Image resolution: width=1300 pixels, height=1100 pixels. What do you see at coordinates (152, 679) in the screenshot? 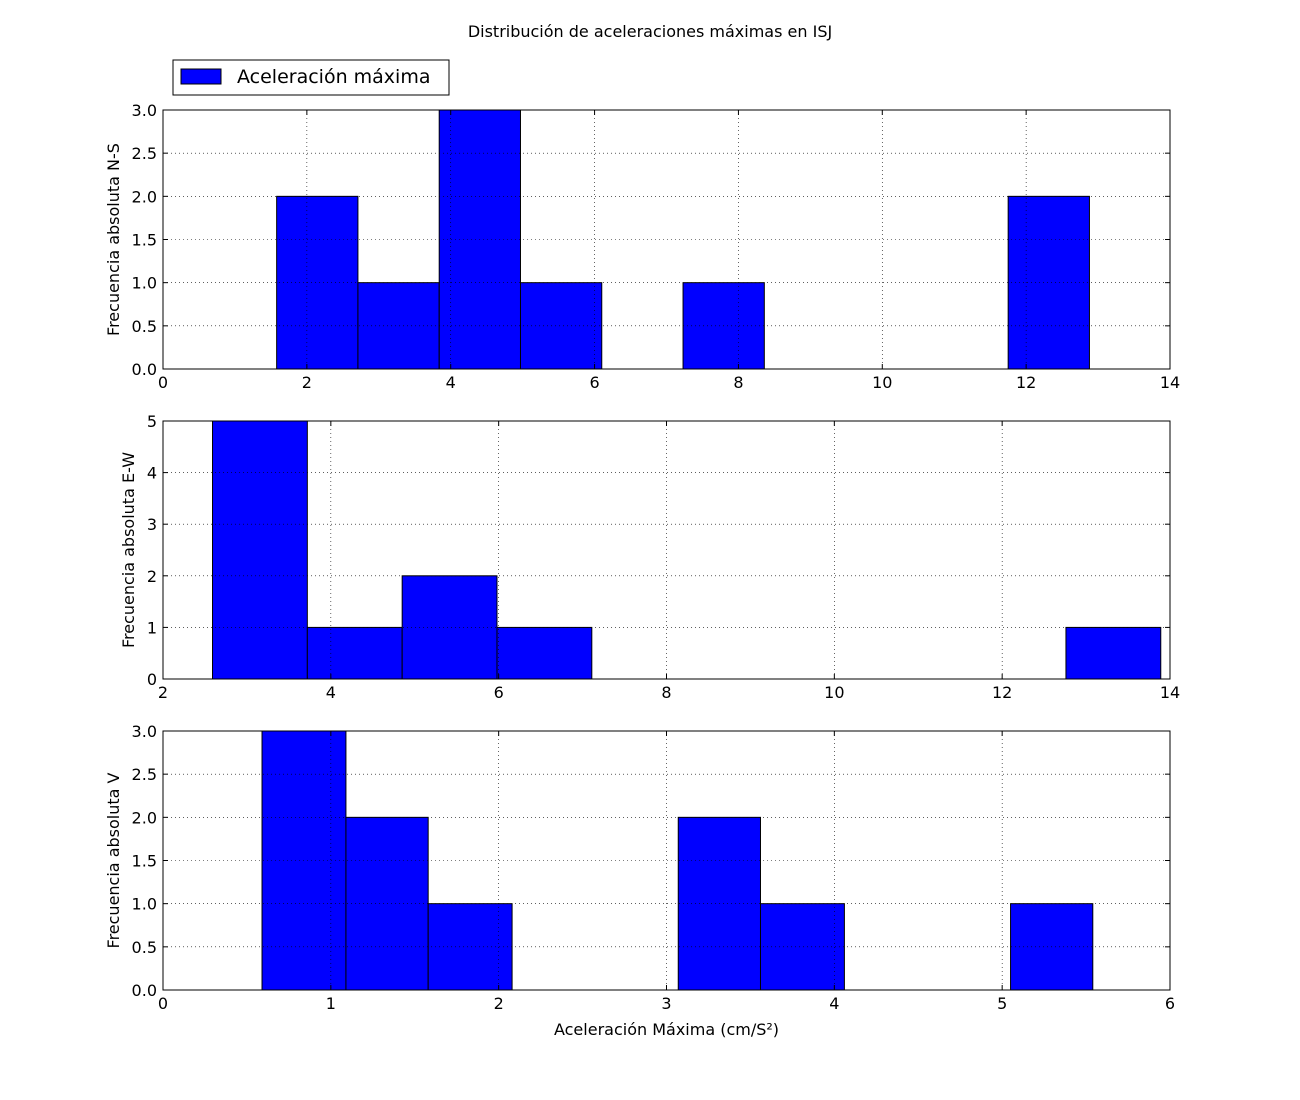
I see `y-tick-label: 0` at bounding box center [152, 679].